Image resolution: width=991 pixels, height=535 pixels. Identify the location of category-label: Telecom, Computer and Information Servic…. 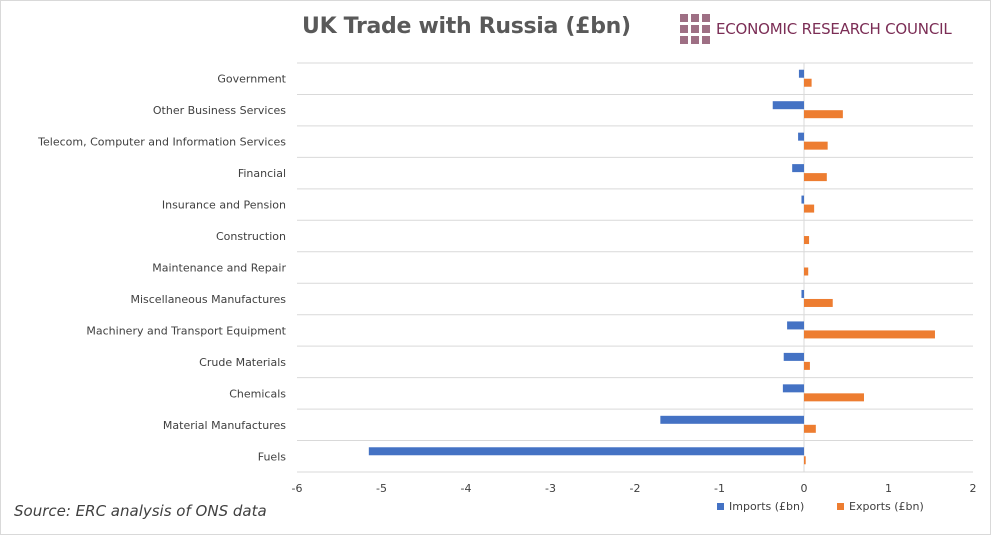
(161, 142).